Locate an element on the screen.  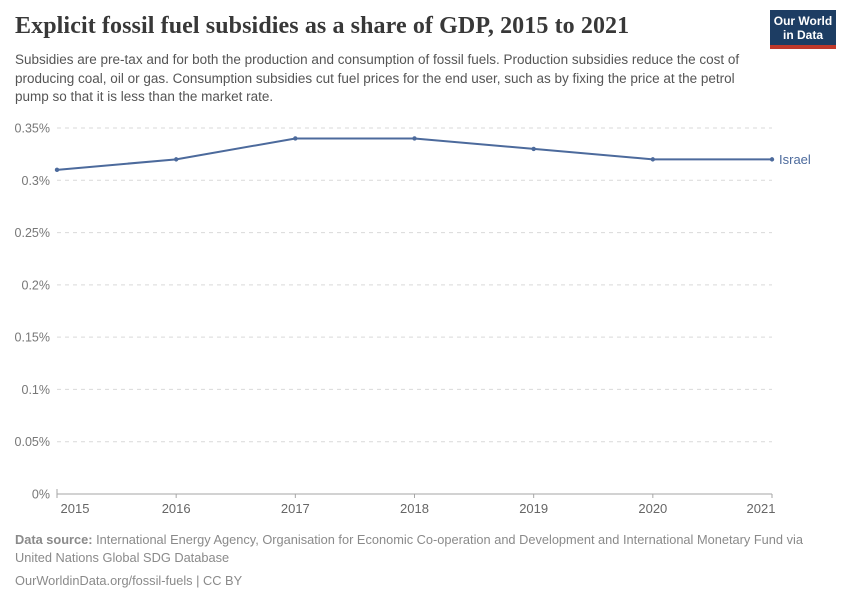
data-source-label: Data source: is located at coordinates (54, 539).